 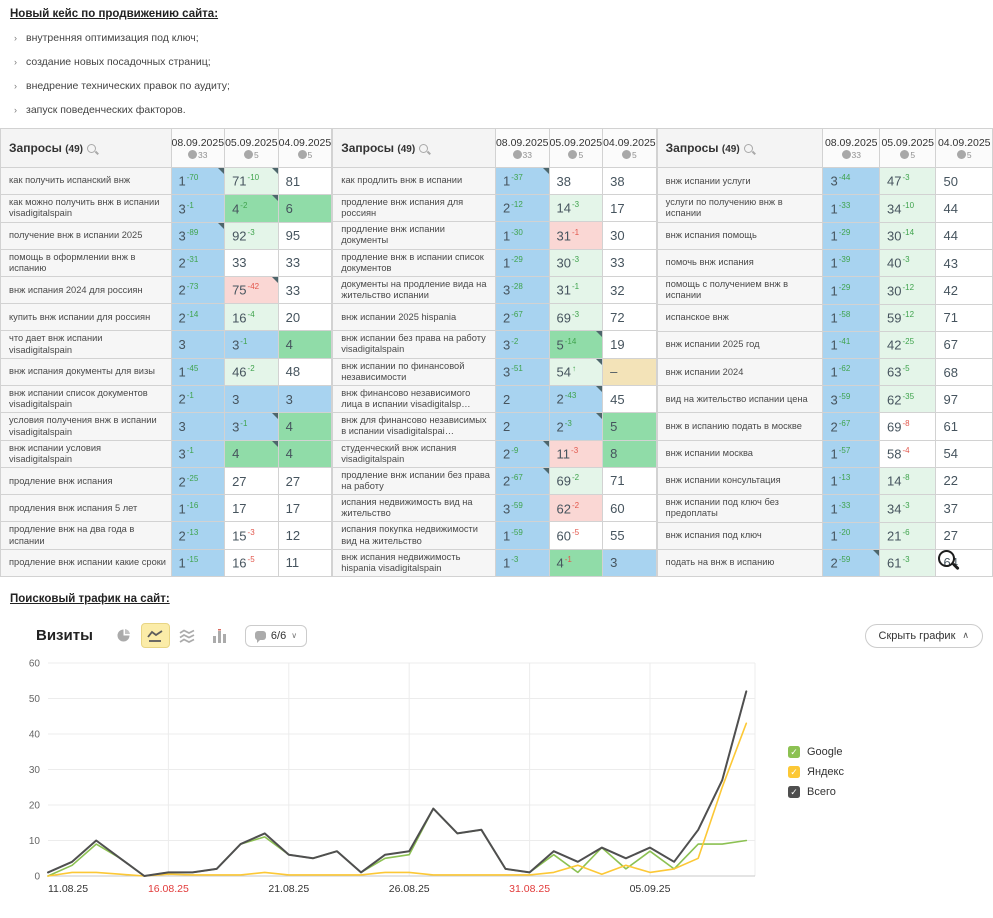 What do you see at coordinates (816, 792) in the screenshot?
I see `legend-item: ✓ Всего` at bounding box center [816, 792].